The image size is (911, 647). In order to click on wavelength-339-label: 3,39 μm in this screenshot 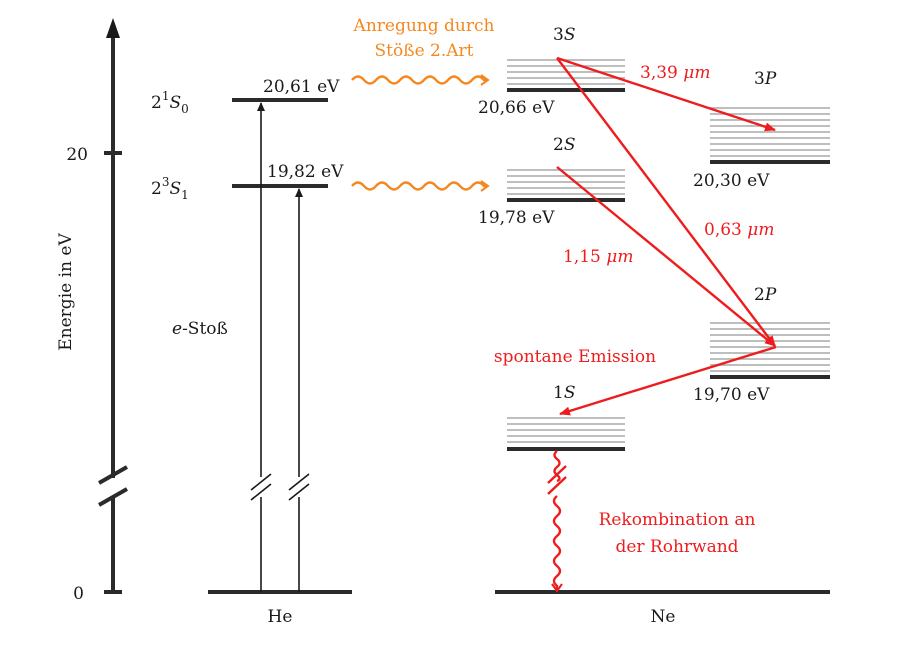, I will do `click(675, 73)`.